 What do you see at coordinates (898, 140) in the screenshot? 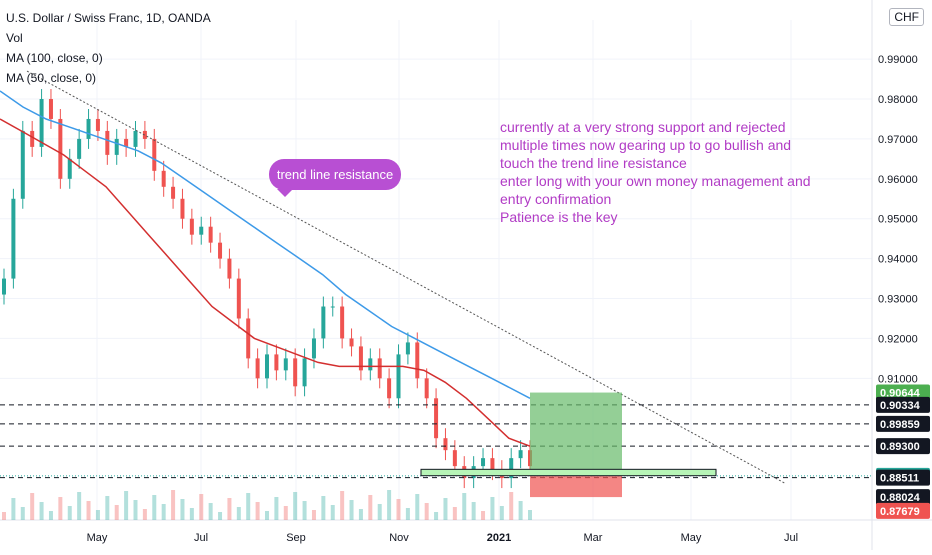
I see `y-tick-label: 0.97000` at bounding box center [898, 140].